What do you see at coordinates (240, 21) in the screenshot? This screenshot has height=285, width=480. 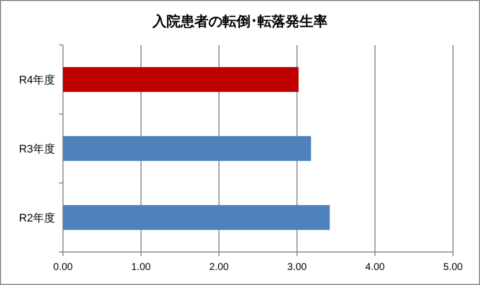 I see `chart-title: 入院患者の転倒･転落発生率` at bounding box center [240, 21].